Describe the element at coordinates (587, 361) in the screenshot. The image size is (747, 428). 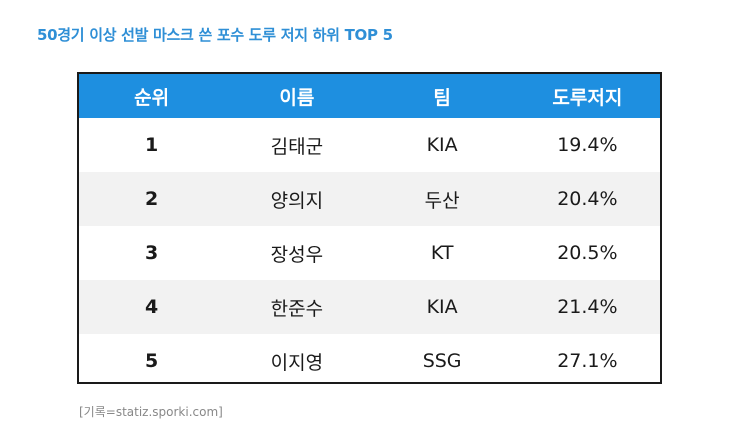
I see `rate-cell: 27.1%` at that location.